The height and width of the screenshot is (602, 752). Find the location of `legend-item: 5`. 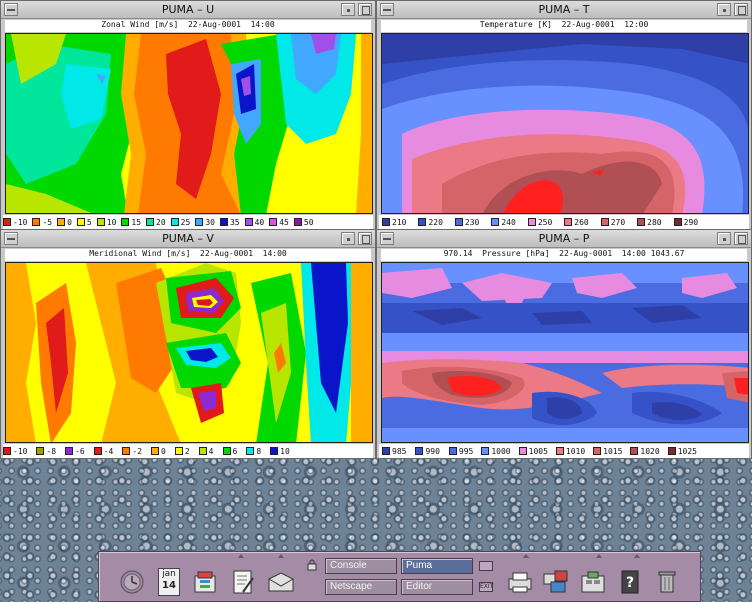

legend-item: 5 is located at coordinates (84, 222).